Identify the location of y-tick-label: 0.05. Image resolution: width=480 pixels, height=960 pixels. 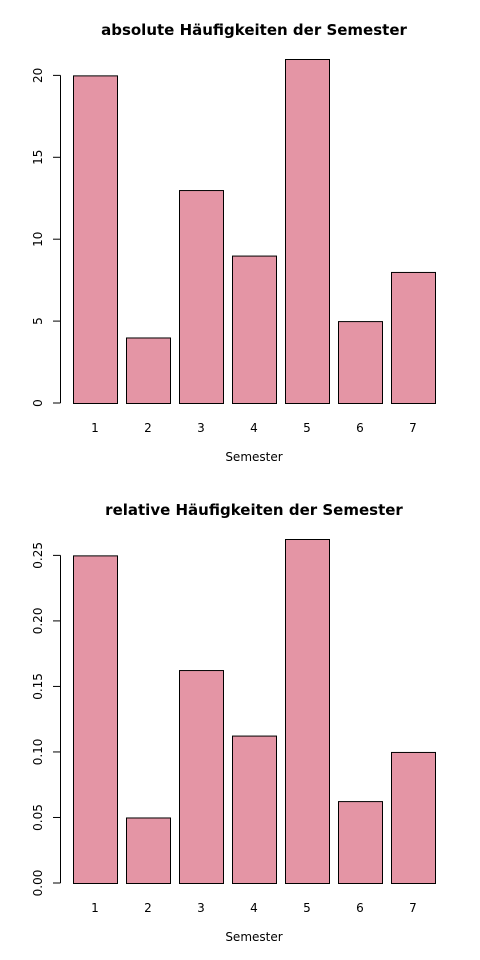
(38, 817).